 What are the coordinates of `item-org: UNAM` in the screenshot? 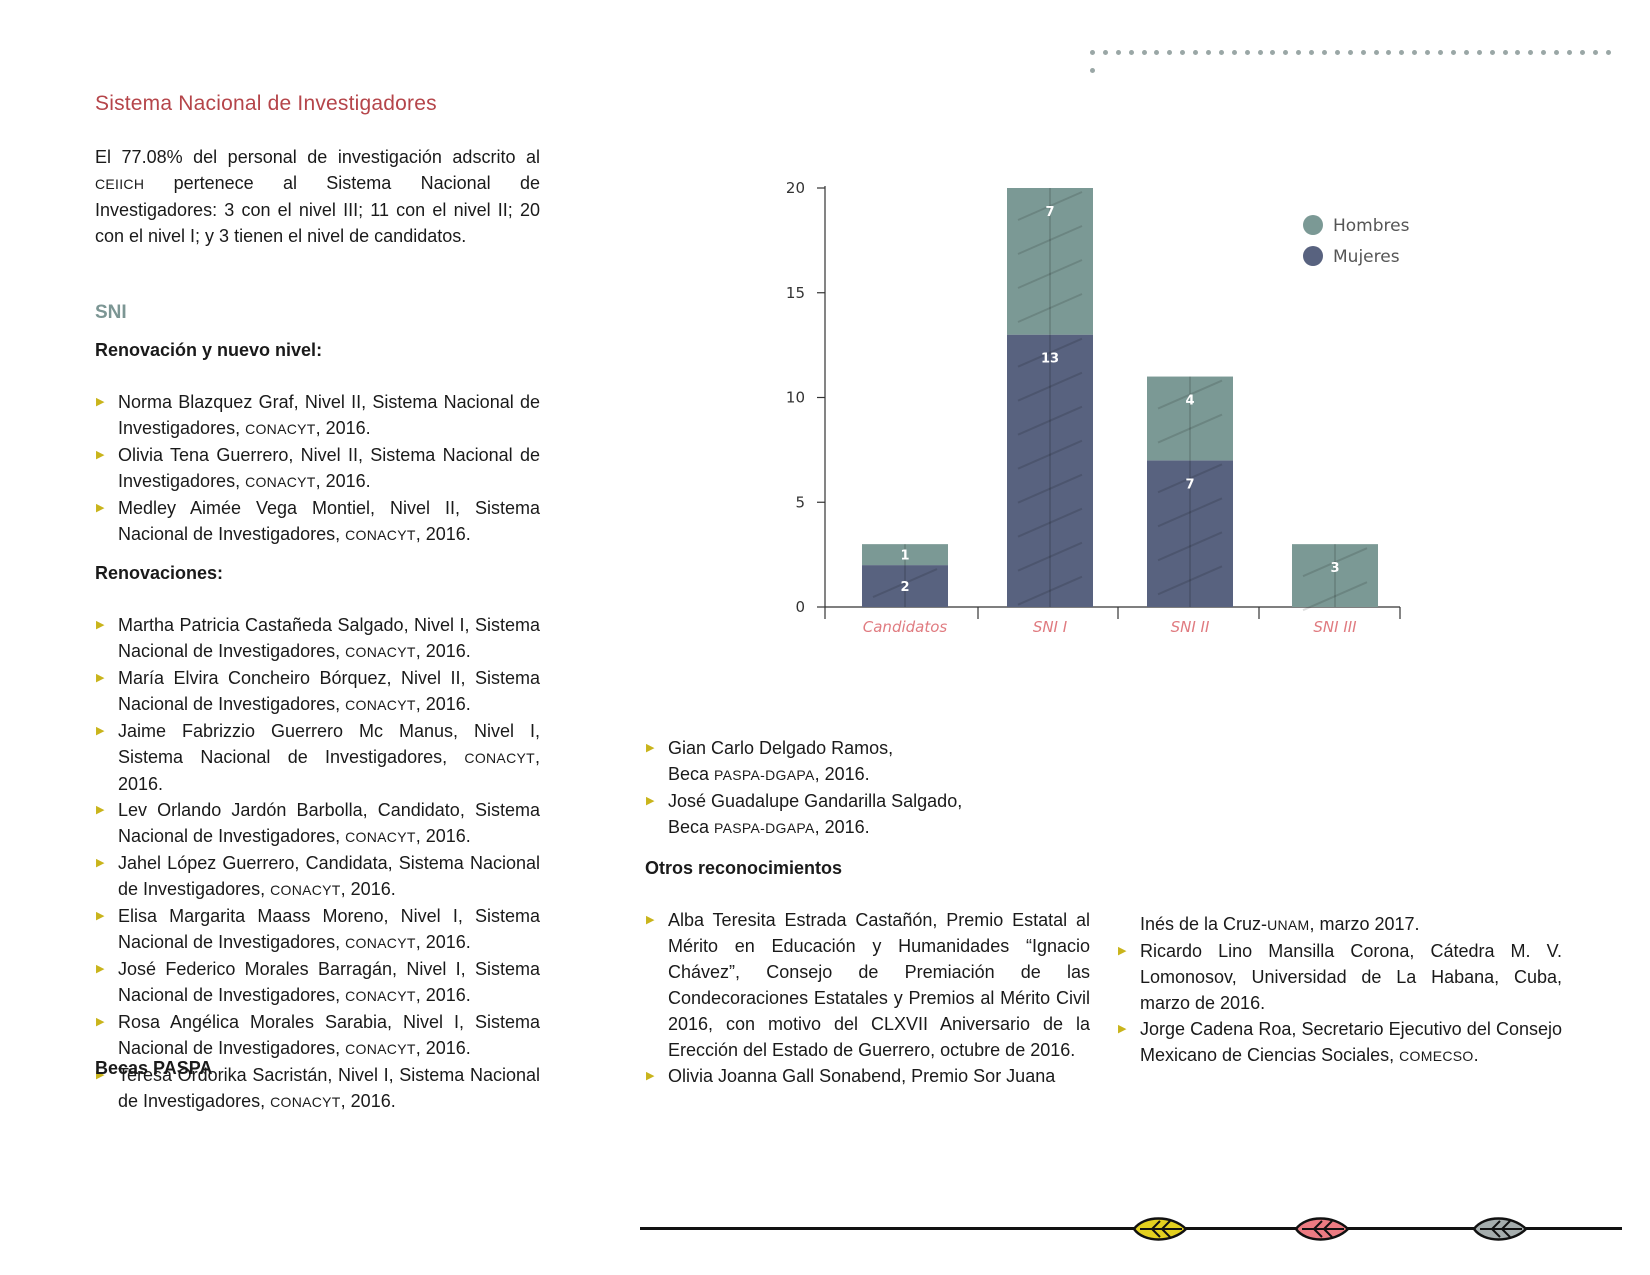 It's located at (1288, 925).